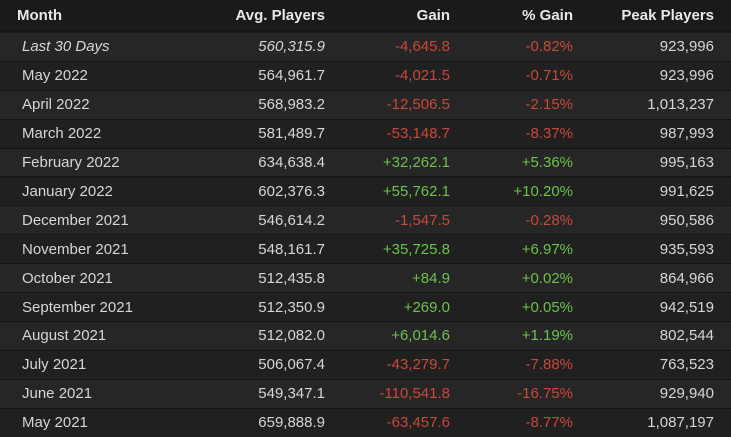  What do you see at coordinates (291, 76) in the screenshot?
I see `table-cell: 564,961.7` at bounding box center [291, 76].